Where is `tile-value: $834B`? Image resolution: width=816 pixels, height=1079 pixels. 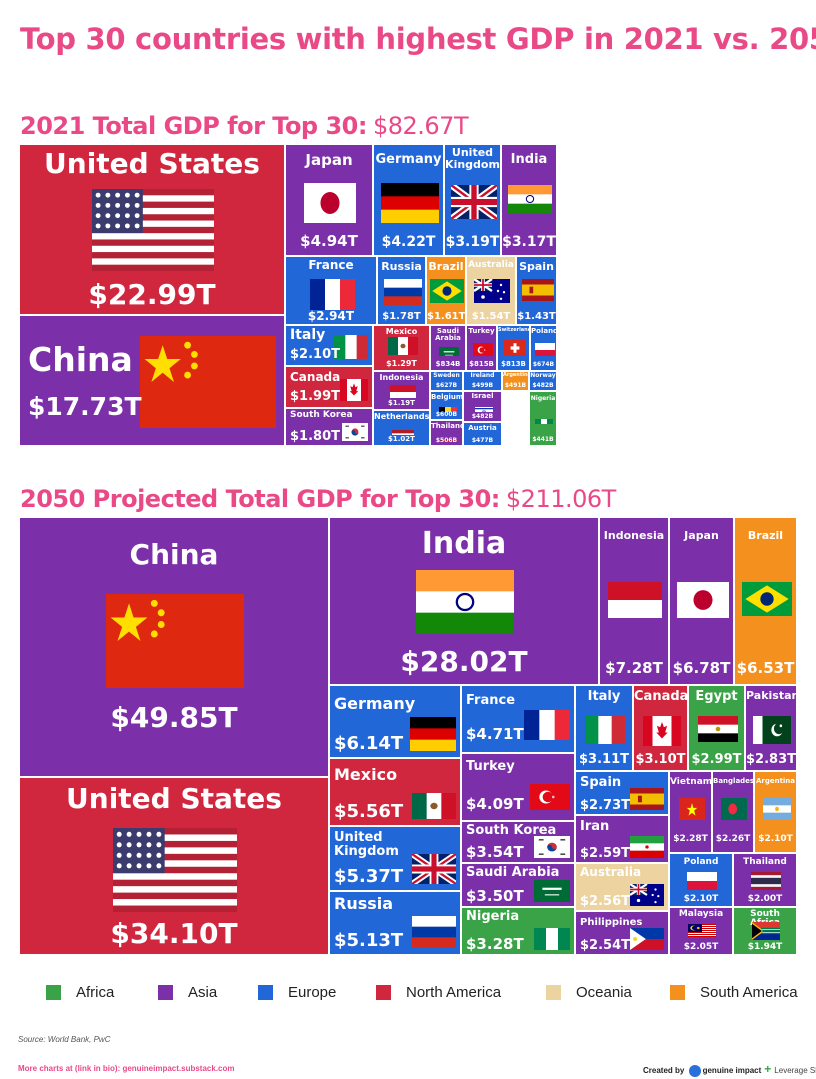 tile-value: $834B is located at coordinates (448, 364).